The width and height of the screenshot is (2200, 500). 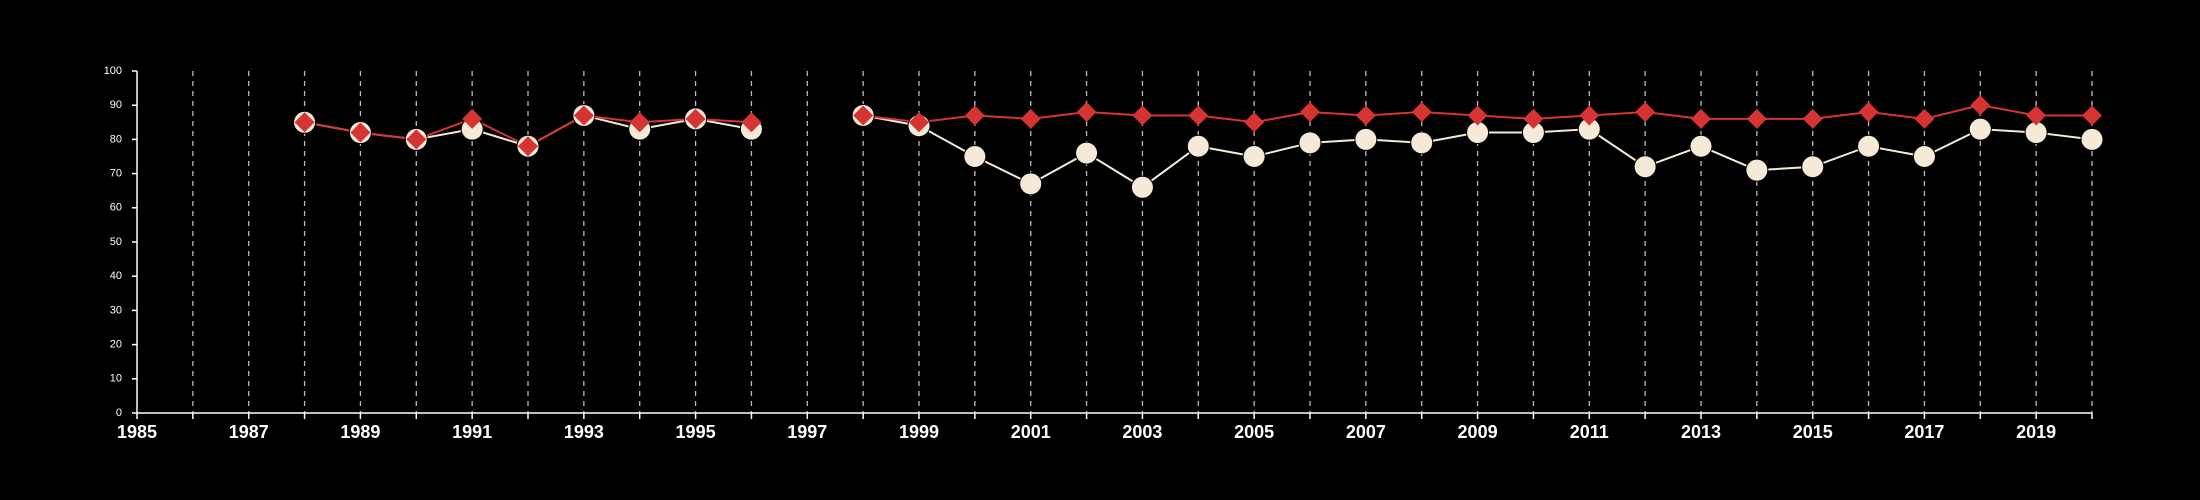 What do you see at coordinates (119, 413) in the screenshot?
I see `y-tick-label: 0` at bounding box center [119, 413].